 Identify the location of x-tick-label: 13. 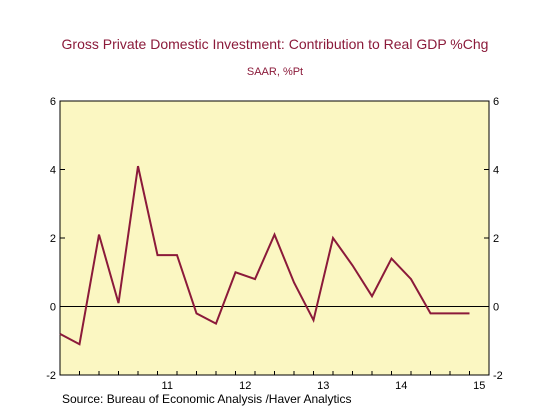
(323, 386).